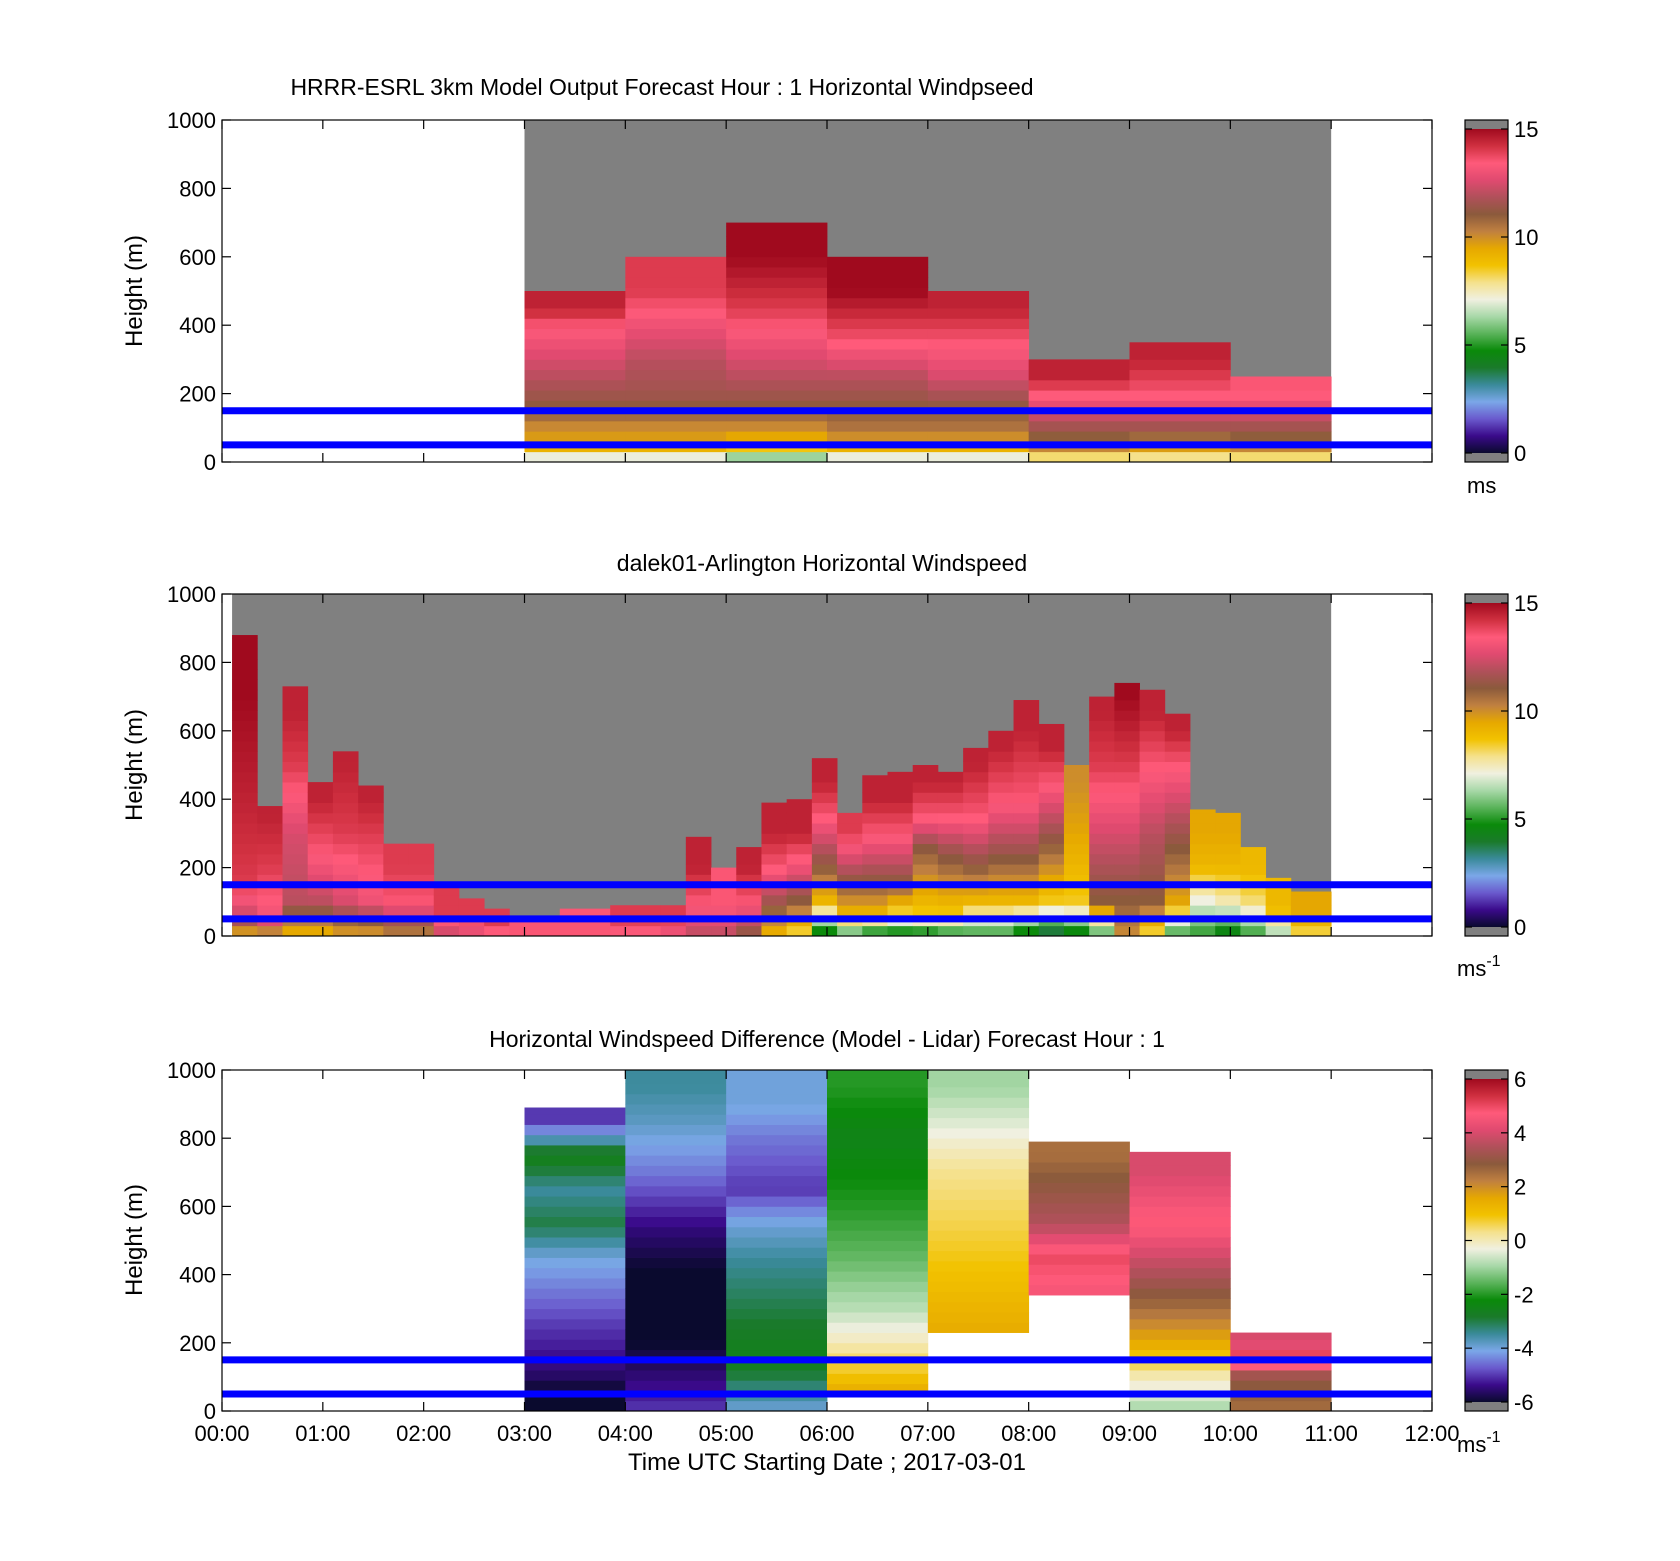 Image resolution: width=1680 pixels, height=1561 pixels. I want to click on y-tick-label: 200, so click(197, 1343).